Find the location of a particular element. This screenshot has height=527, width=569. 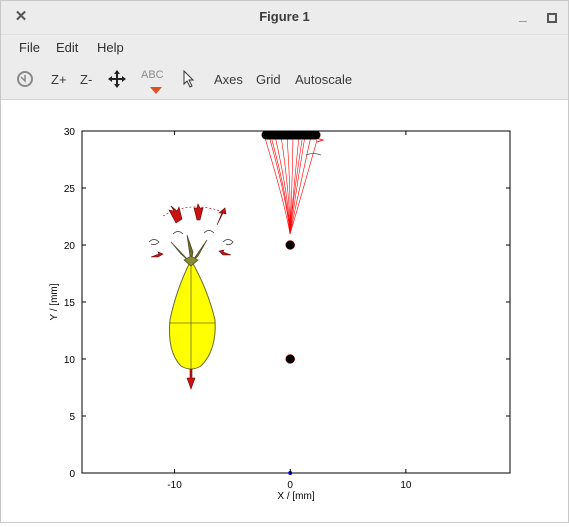

y-tick-label: 10 is located at coordinates (70, 360).